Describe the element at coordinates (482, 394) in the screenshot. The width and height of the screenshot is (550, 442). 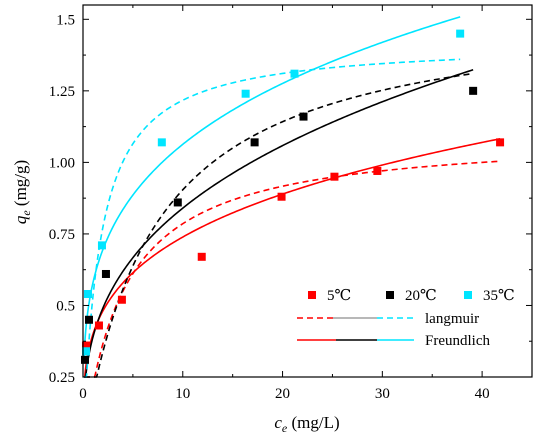
I see `x-tick-label: 40` at that location.